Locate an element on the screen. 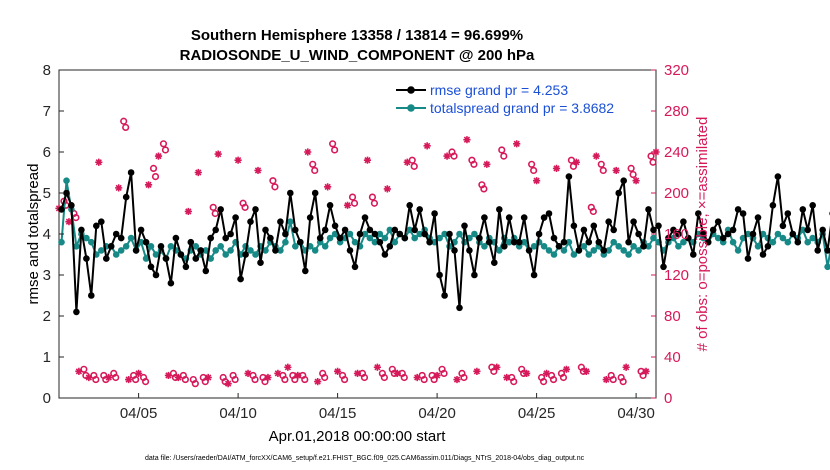 The image size is (830, 470). y2-tick-label: 0 is located at coordinates (668, 398).